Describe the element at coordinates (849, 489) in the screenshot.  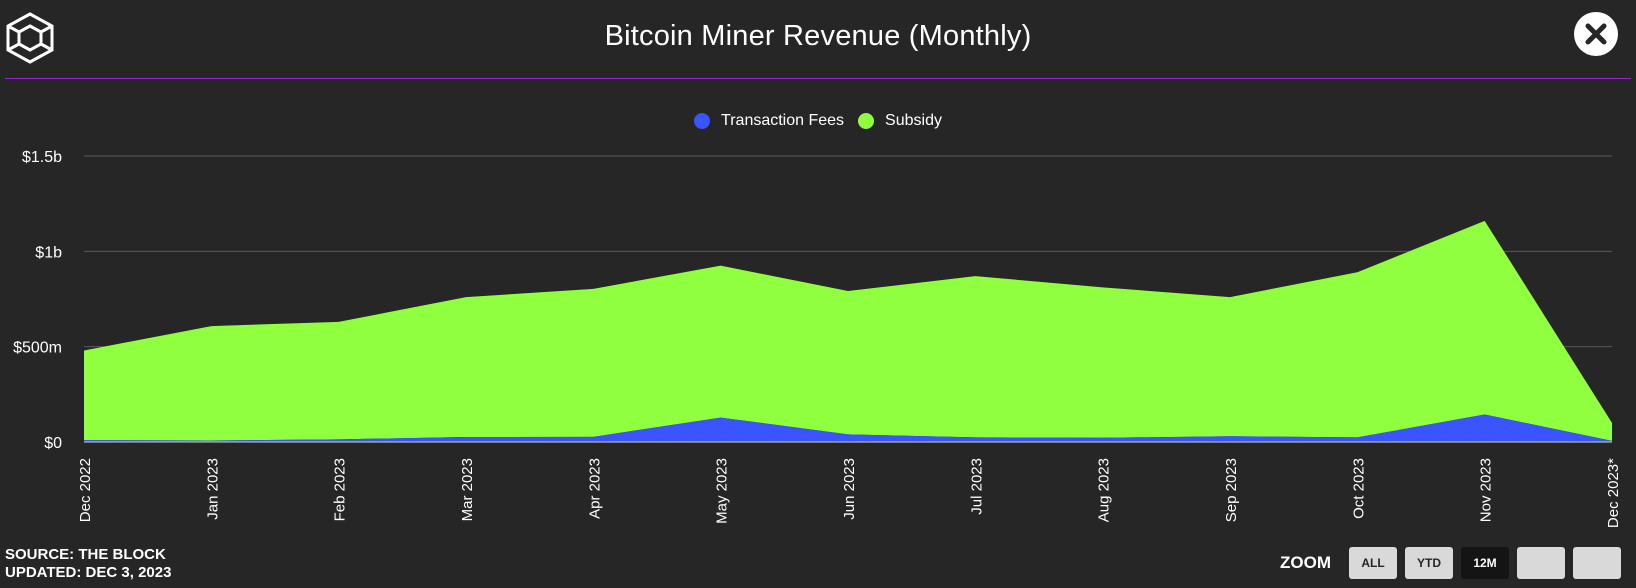
I see `x-tick-label-6: Jun 2023` at that location.